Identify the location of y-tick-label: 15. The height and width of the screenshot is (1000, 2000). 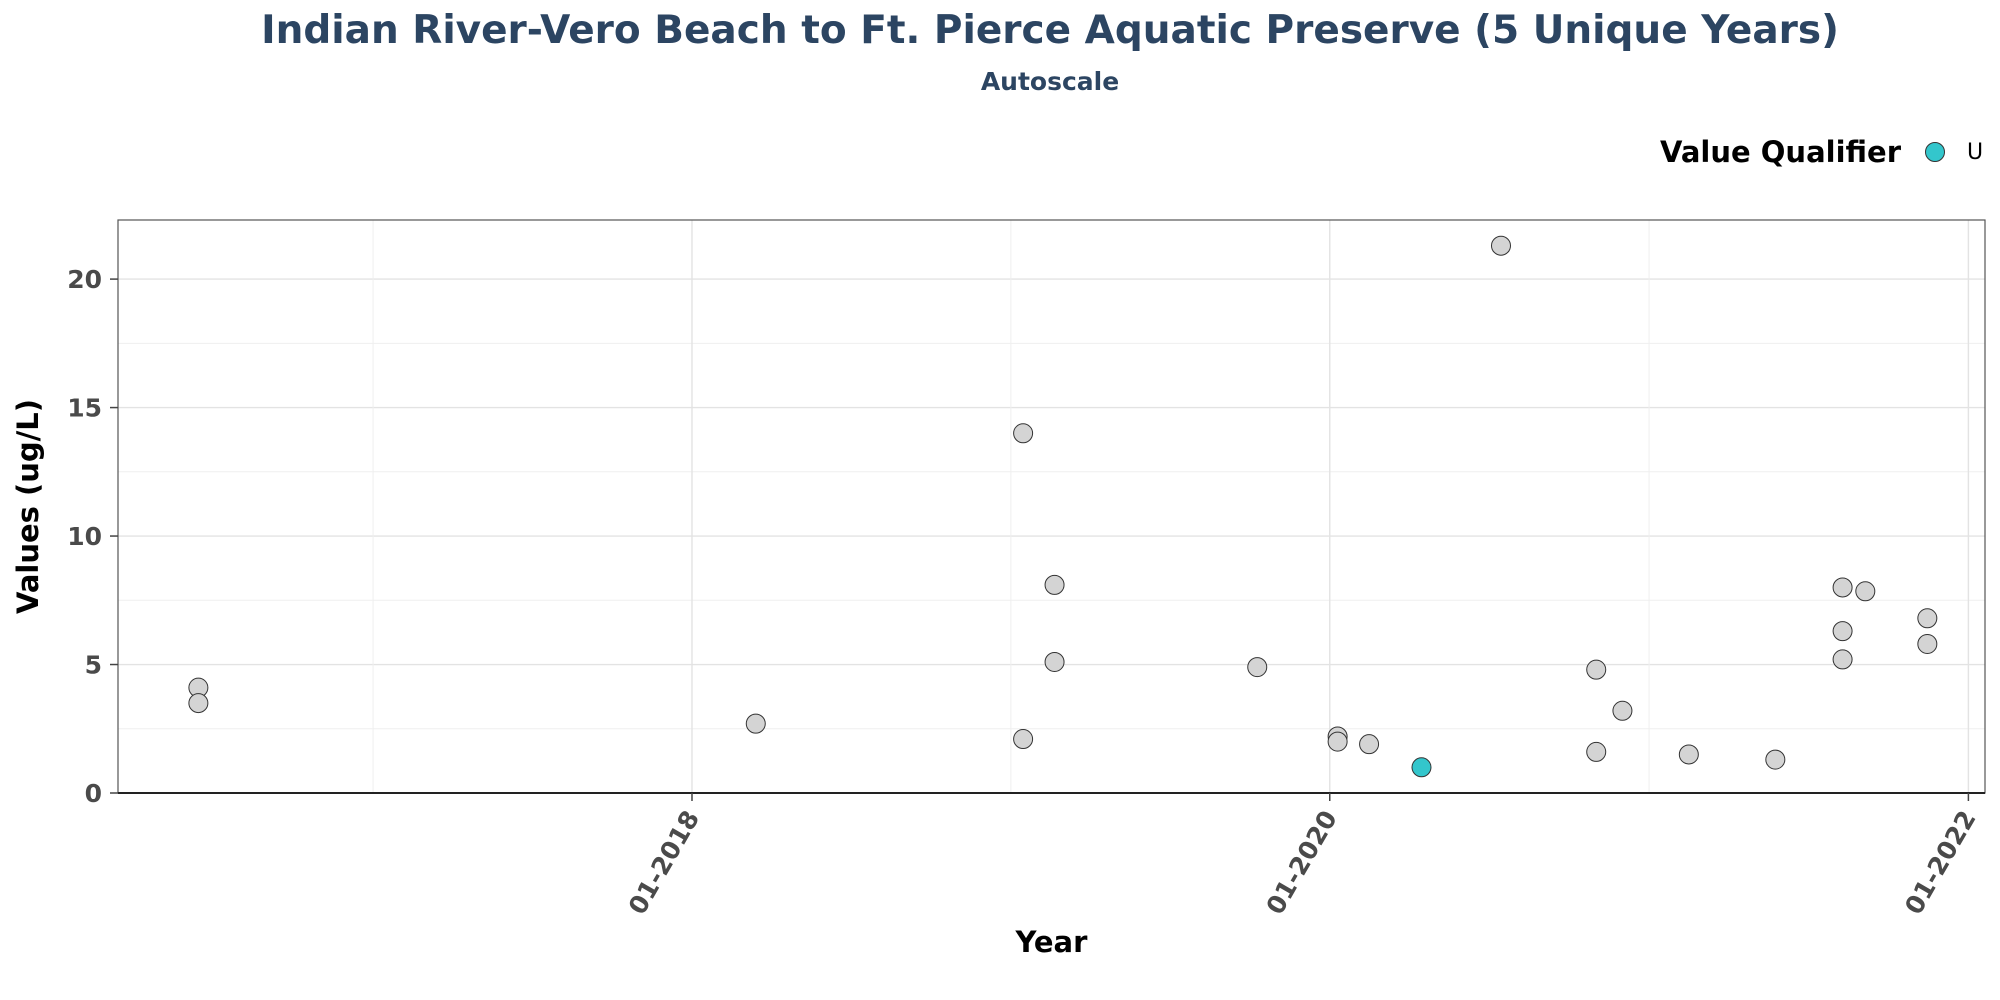
(84, 408).